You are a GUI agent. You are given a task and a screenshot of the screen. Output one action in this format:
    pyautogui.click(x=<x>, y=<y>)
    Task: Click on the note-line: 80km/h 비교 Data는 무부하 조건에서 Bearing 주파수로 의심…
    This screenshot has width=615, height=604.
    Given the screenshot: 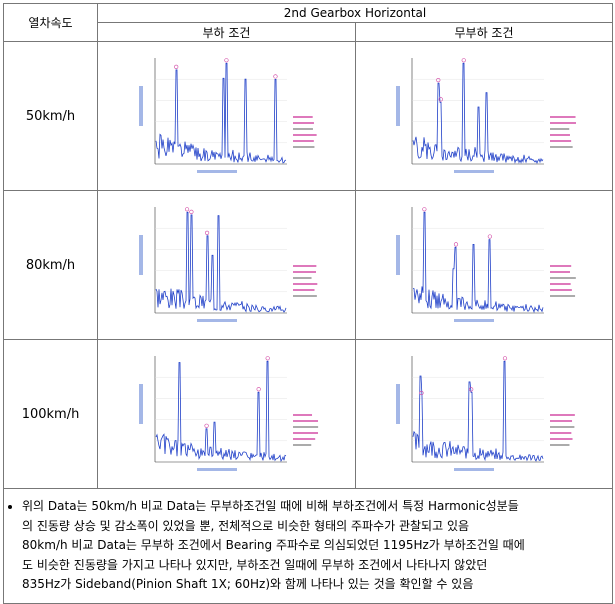 What is the action you would take?
    pyautogui.click(x=273, y=545)
    